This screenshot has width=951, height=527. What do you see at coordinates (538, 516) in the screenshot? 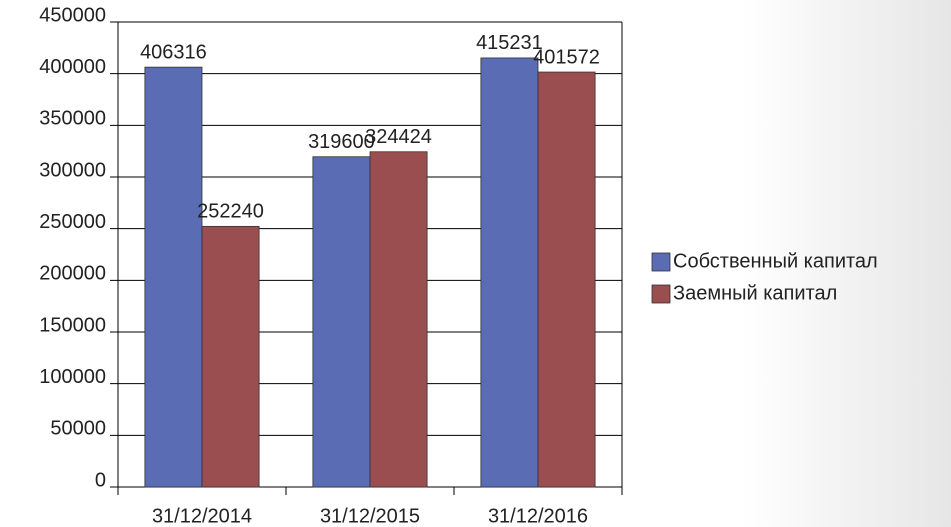
I see `x-tick-label: 31/12/2016` at bounding box center [538, 516].